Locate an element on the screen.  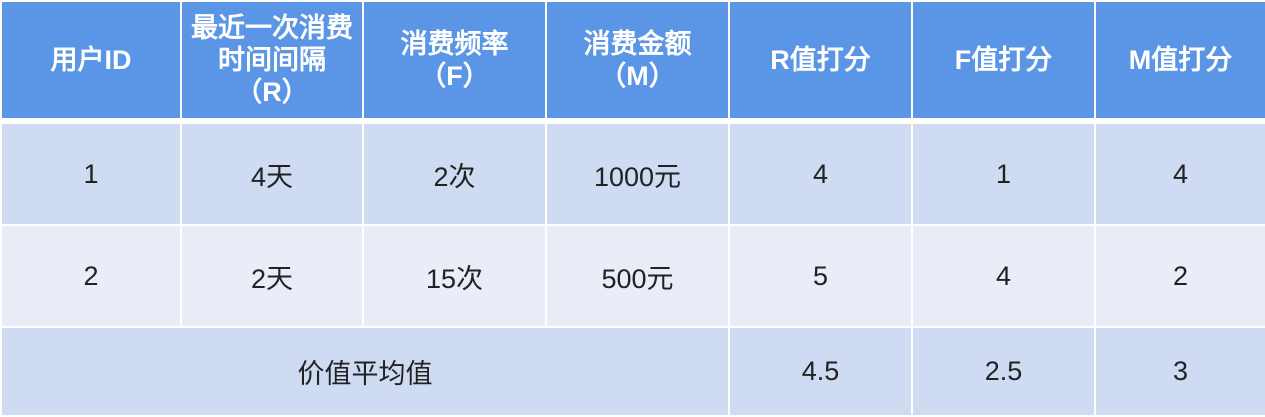
header-cell: F值打分 is located at coordinates (1003, 62).